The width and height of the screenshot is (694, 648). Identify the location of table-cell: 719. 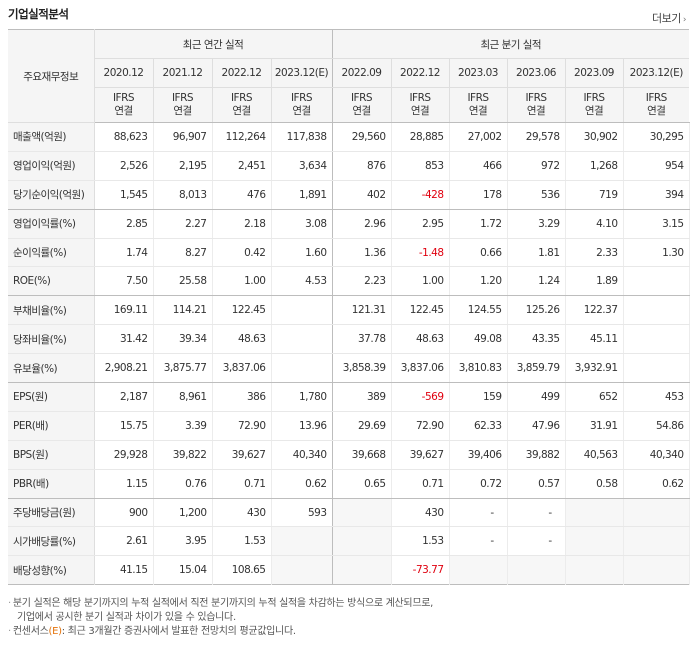
(594, 195).